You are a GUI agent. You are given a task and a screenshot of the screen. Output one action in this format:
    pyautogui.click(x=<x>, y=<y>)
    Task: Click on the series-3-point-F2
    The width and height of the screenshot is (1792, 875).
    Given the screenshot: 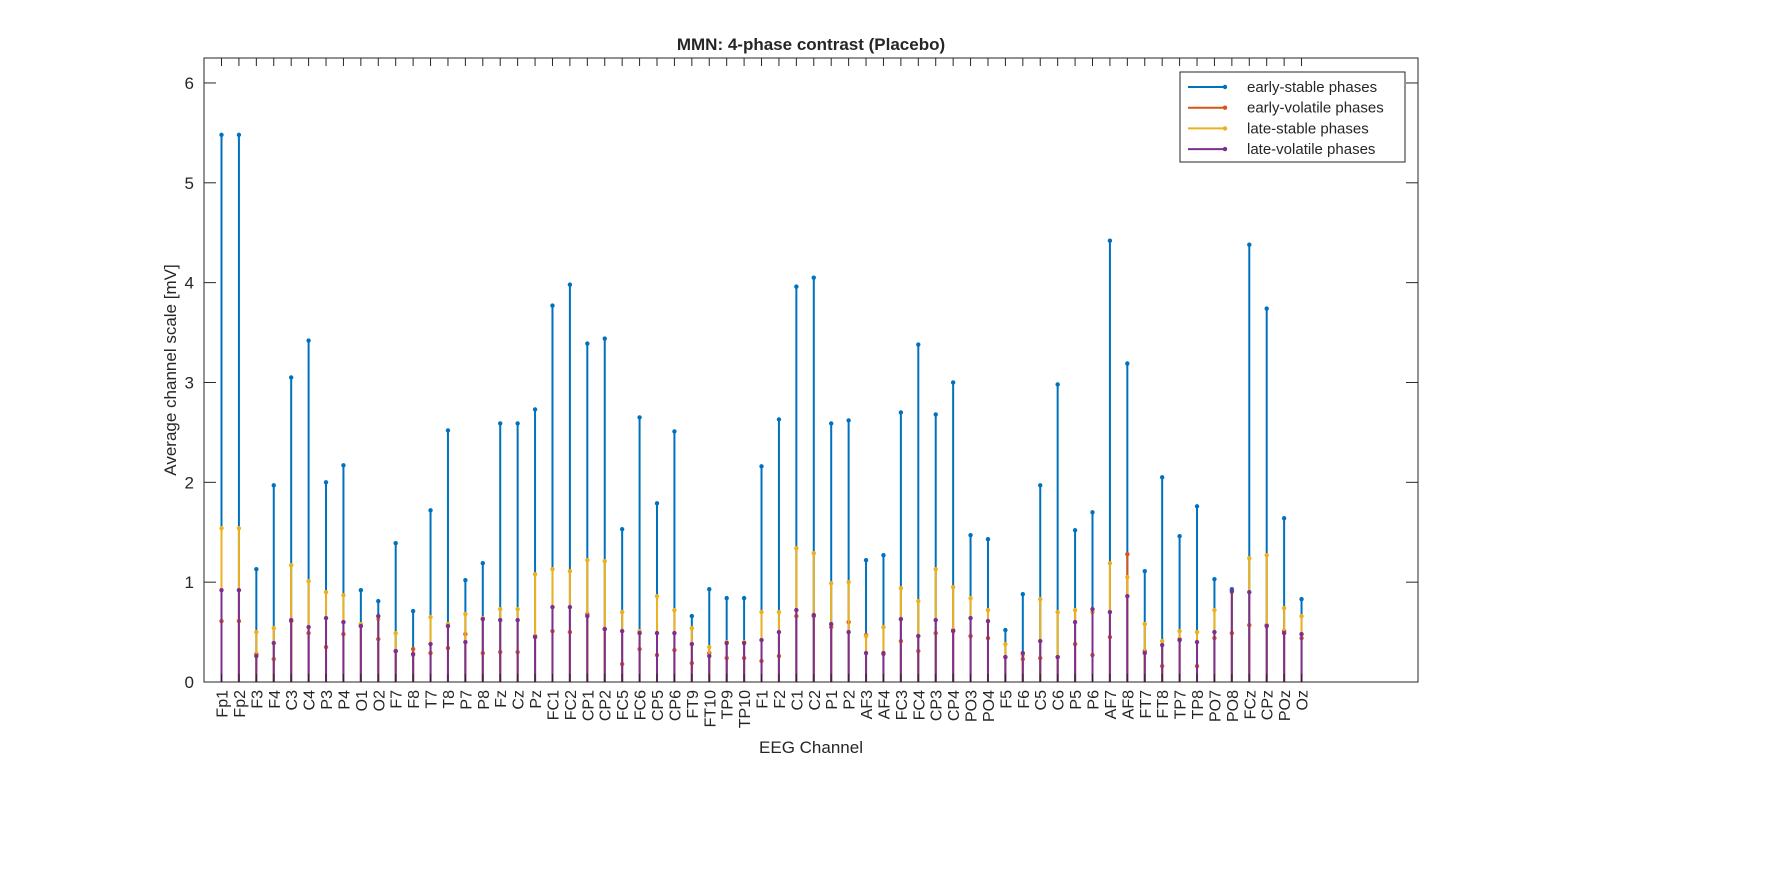 What is the action you would take?
    pyautogui.click(x=779, y=612)
    